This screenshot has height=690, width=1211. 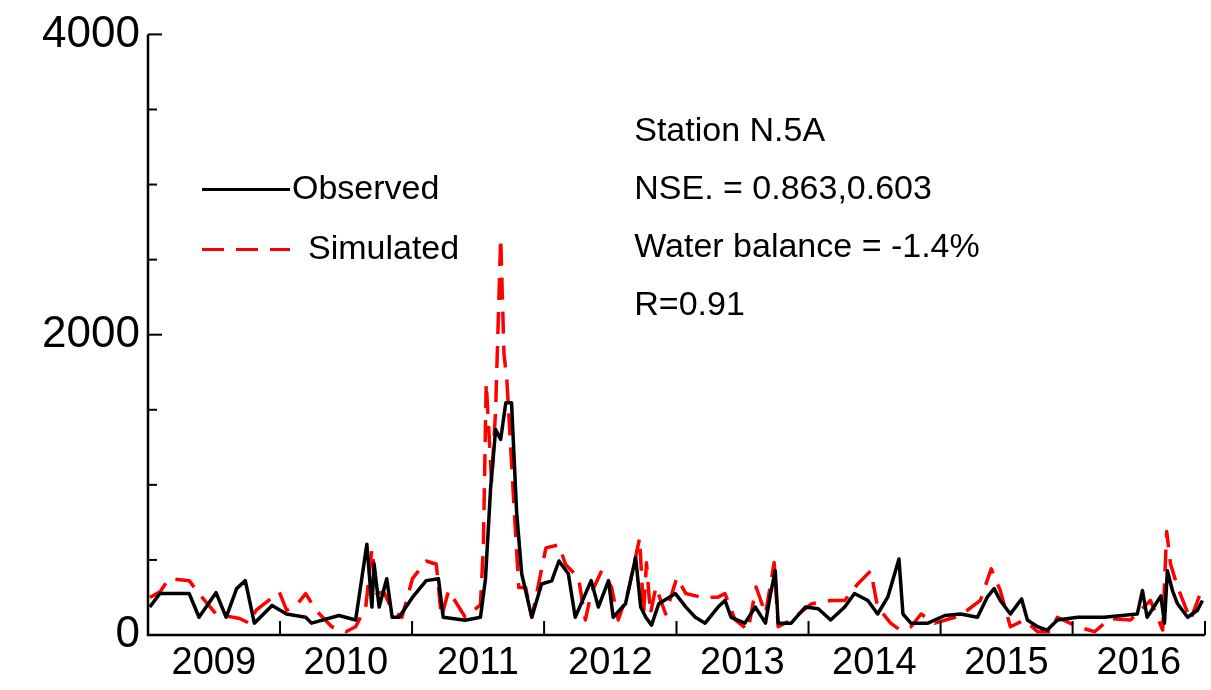 I want to click on annotation: Water balance = -1.4%, so click(x=807, y=244).